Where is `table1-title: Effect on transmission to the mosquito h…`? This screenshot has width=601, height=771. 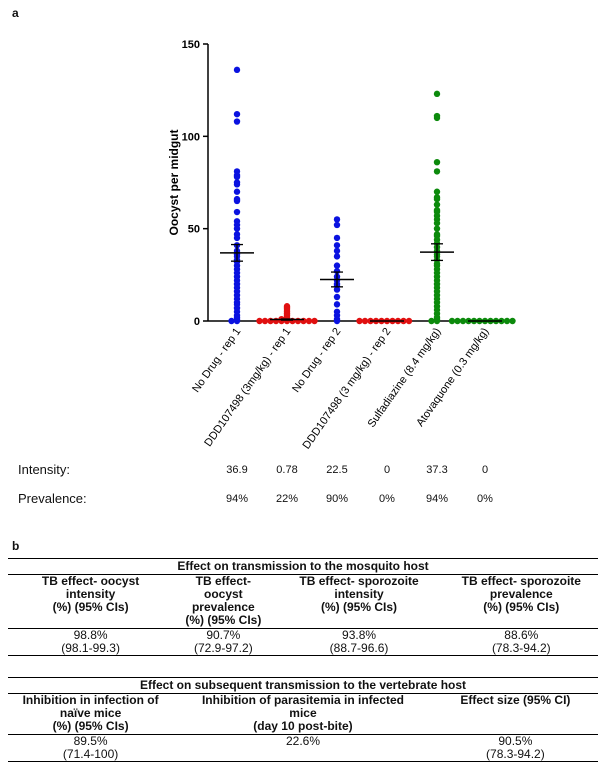 table1-title: Effect on transmission to the mosquito h… is located at coordinates (303, 566).